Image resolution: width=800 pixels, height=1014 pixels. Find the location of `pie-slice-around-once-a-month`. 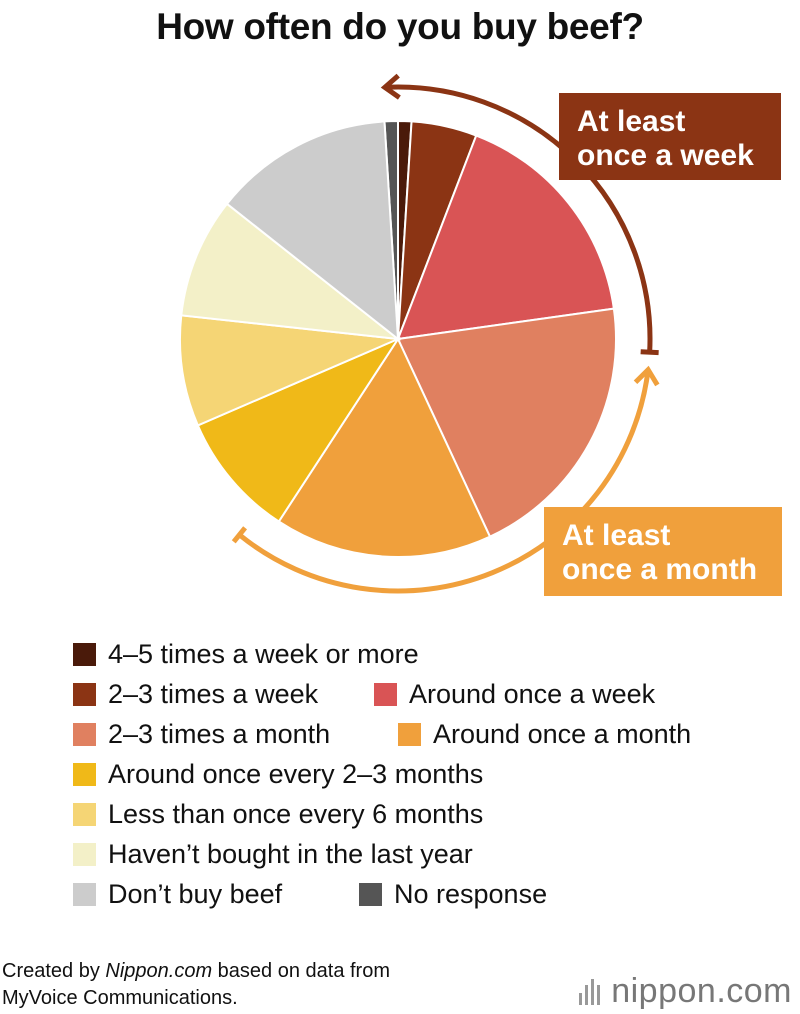

pie-slice-around-once-a-month is located at coordinates (384, 447).